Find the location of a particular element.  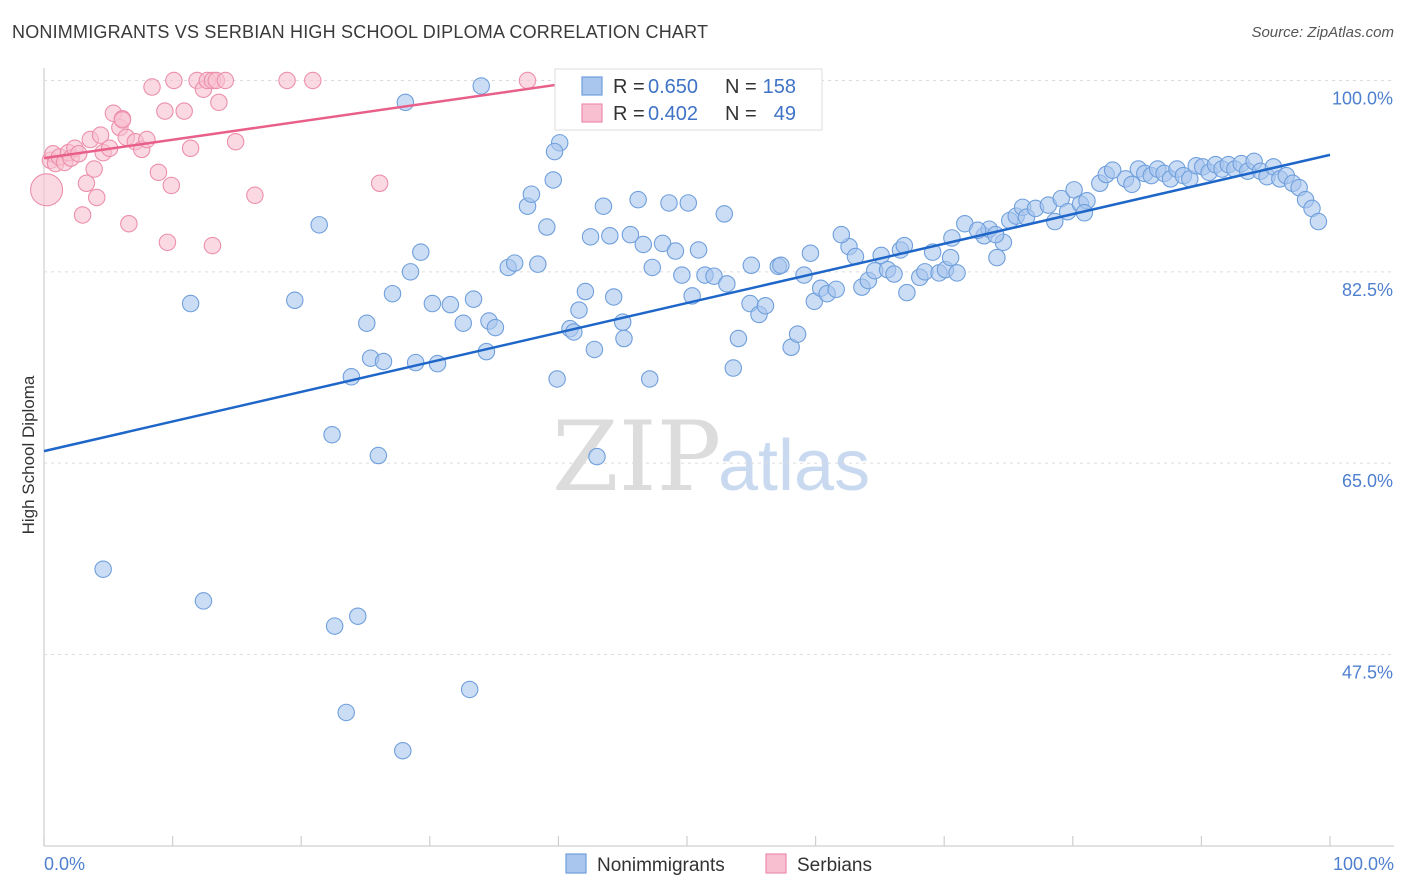

legend-n-label-serbians: N = is located at coordinates (741, 114).